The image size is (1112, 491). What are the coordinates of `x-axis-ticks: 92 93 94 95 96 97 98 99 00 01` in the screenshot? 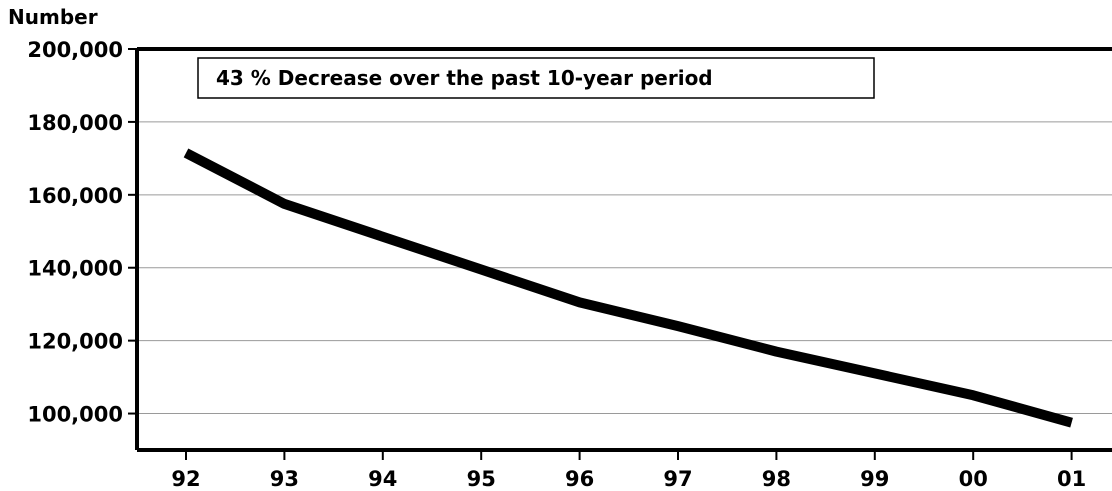 It's located at (628, 470).